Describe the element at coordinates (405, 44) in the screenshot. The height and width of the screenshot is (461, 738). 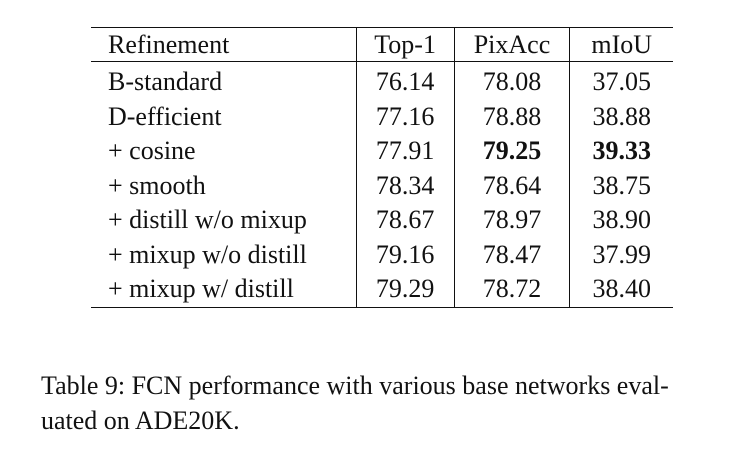
I see `header-top1: Top-1` at that location.